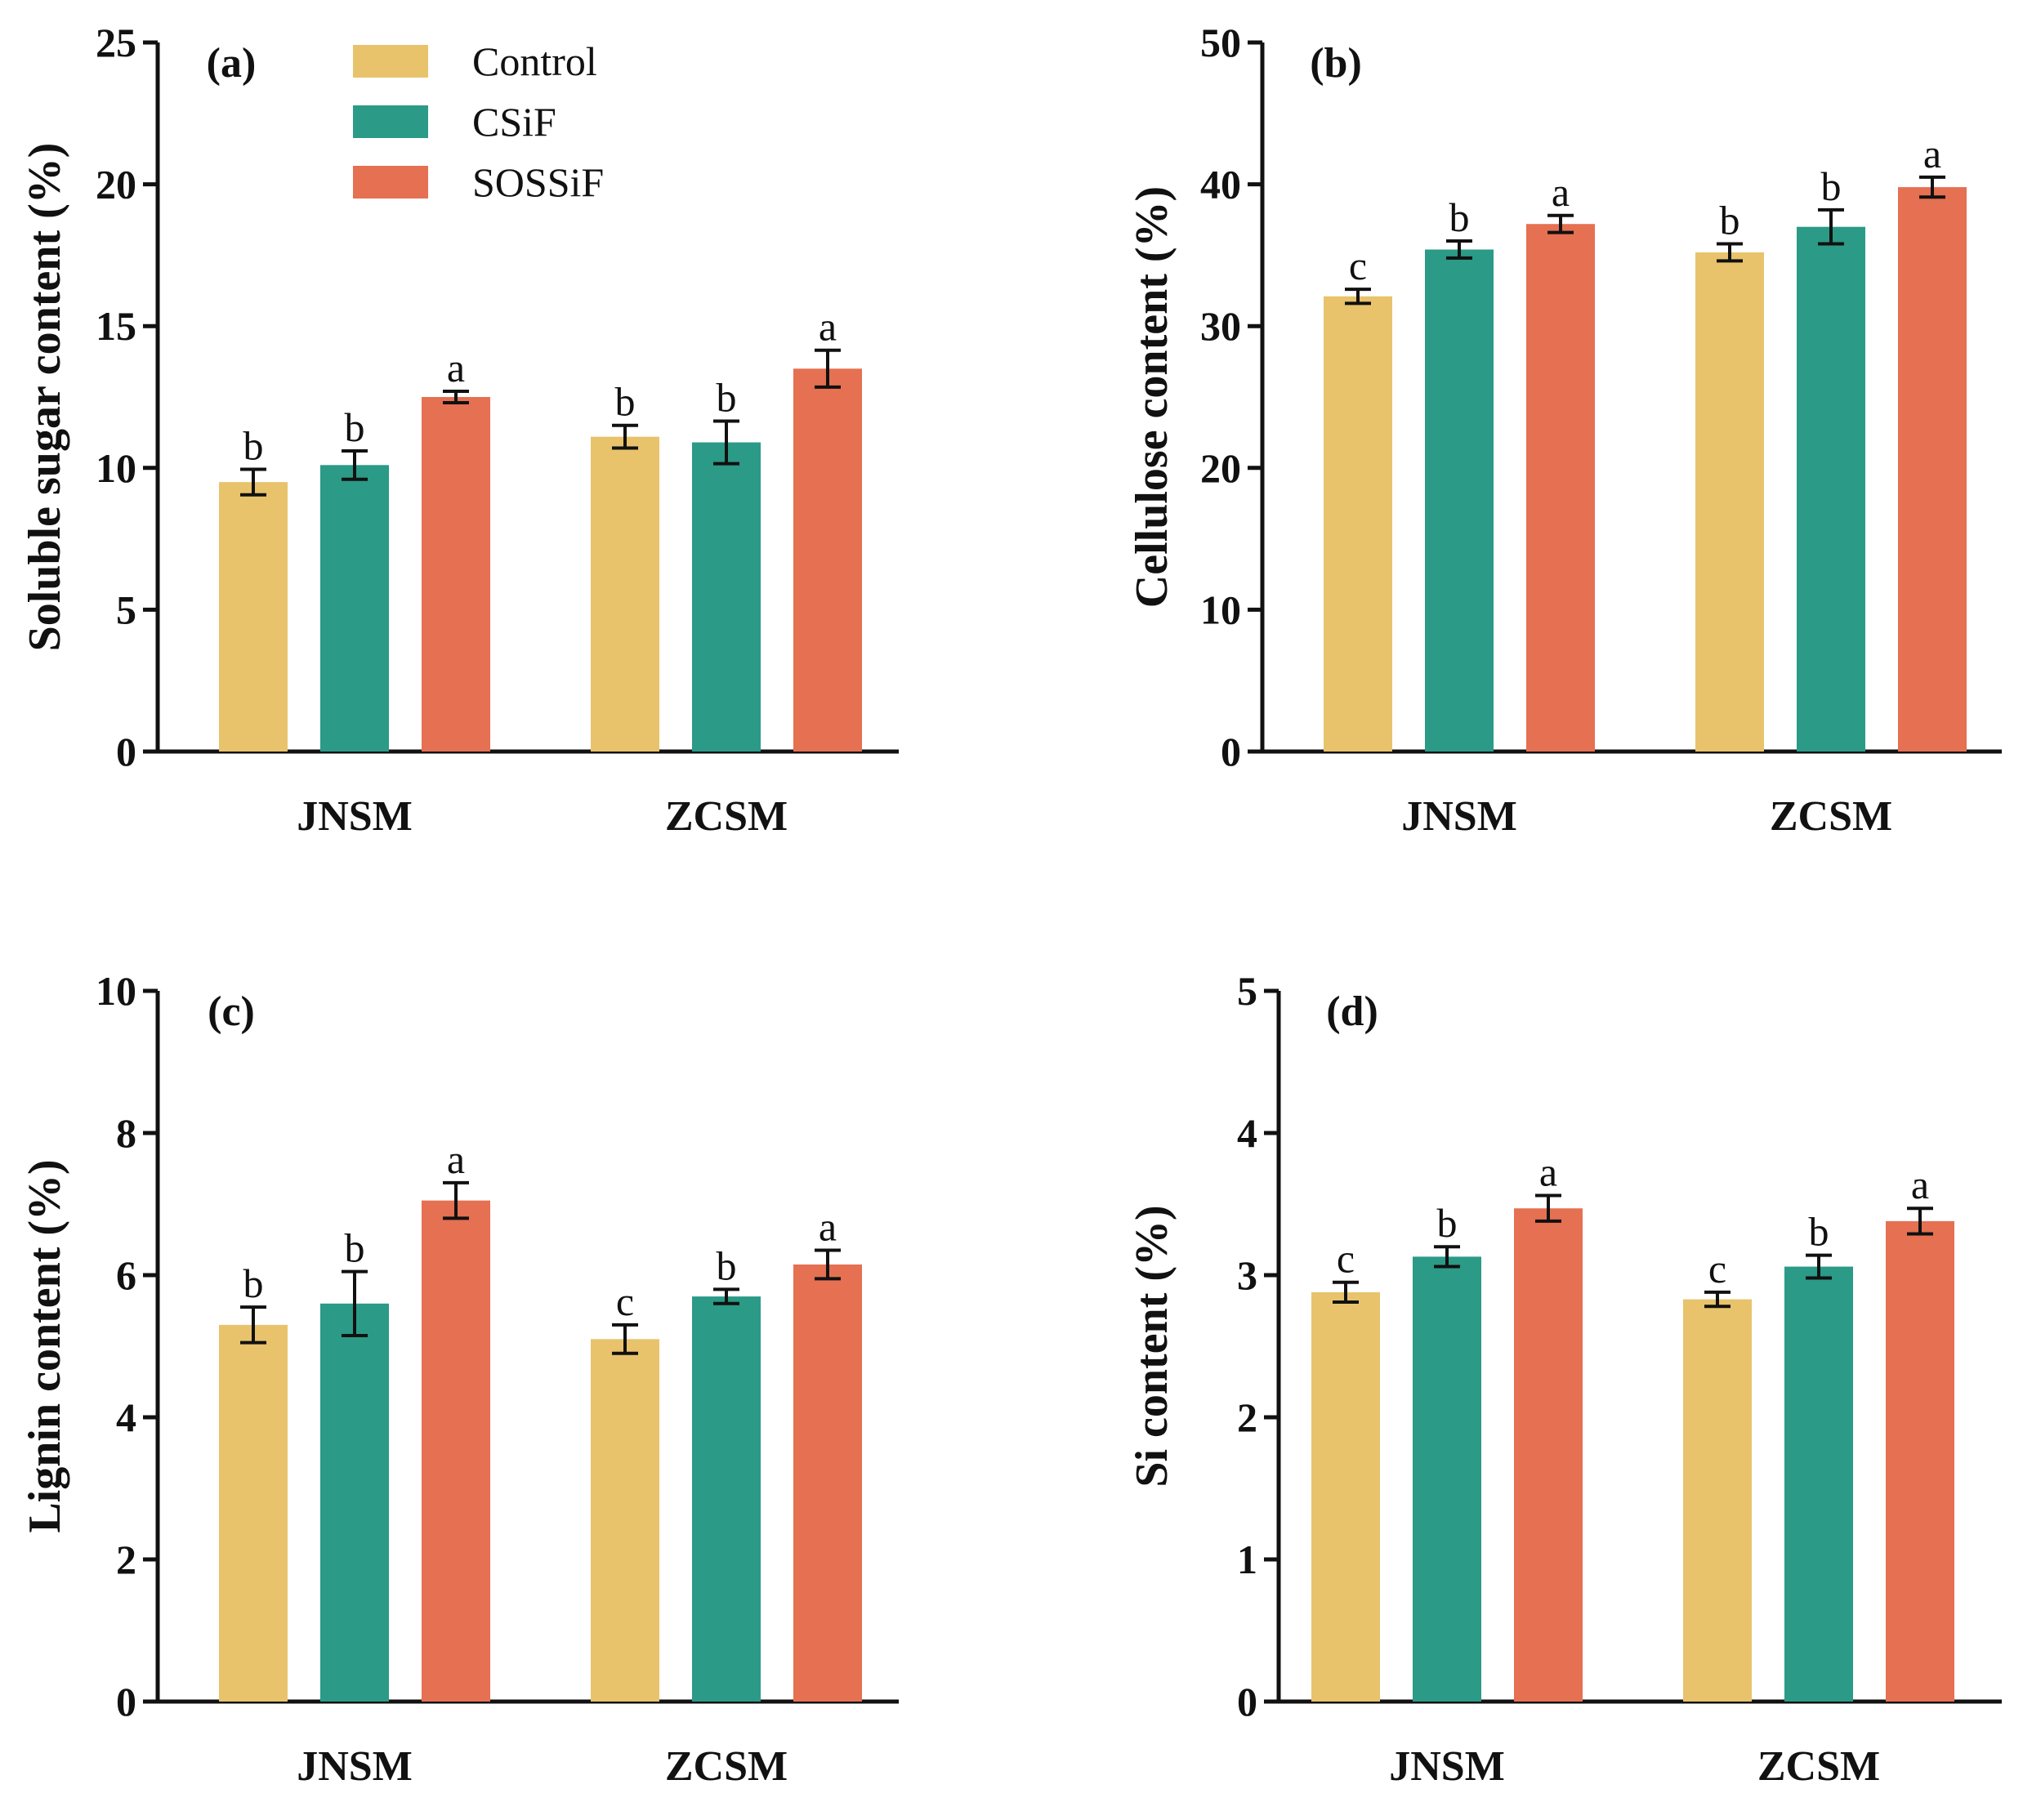 Image resolution: width=2023 pixels, height=1820 pixels. Describe the element at coordinates (538, 182) in the screenshot. I see `legend-label: SOSSiF` at that location.